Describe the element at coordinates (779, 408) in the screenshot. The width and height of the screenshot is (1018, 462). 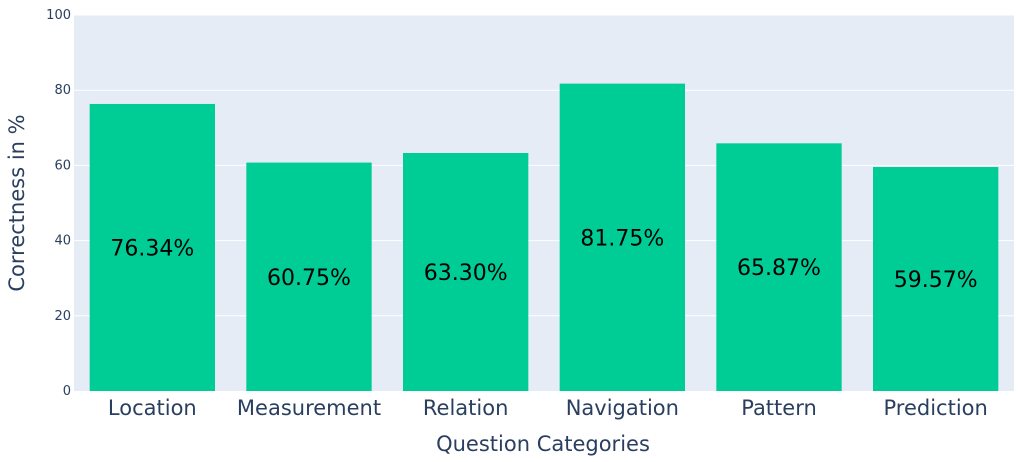
I see `x-tick-label: Pattern` at that location.